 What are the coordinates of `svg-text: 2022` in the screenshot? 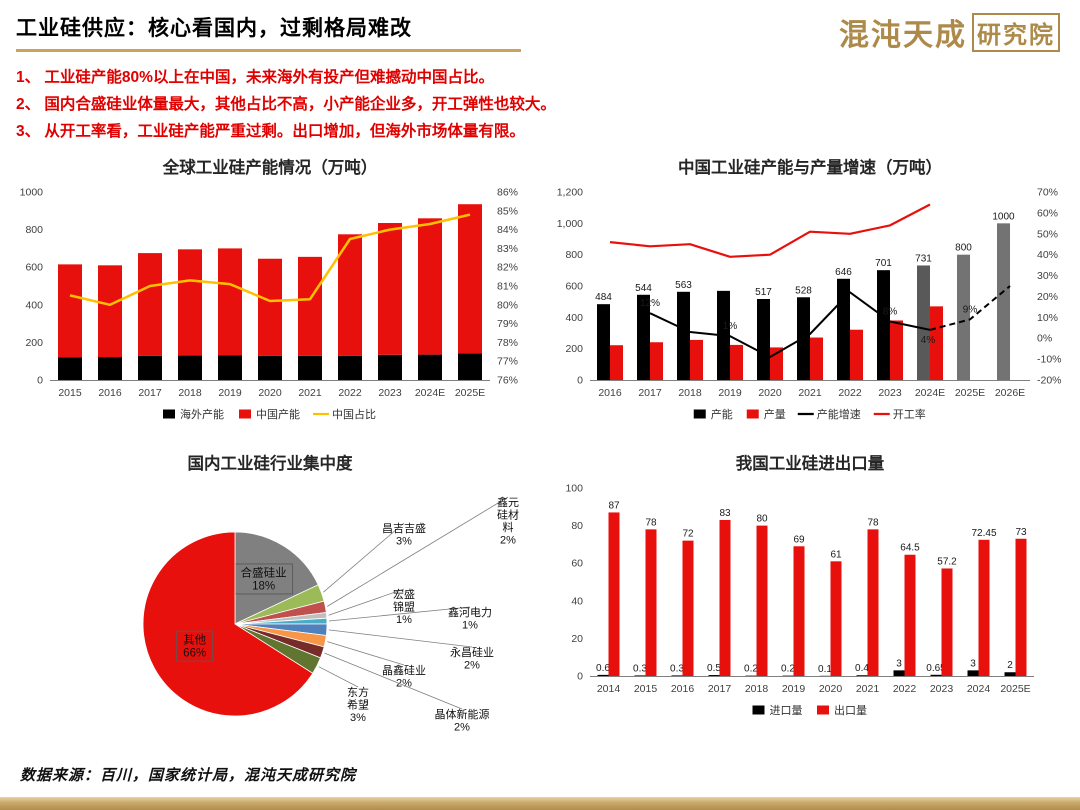 It's located at (350, 393).